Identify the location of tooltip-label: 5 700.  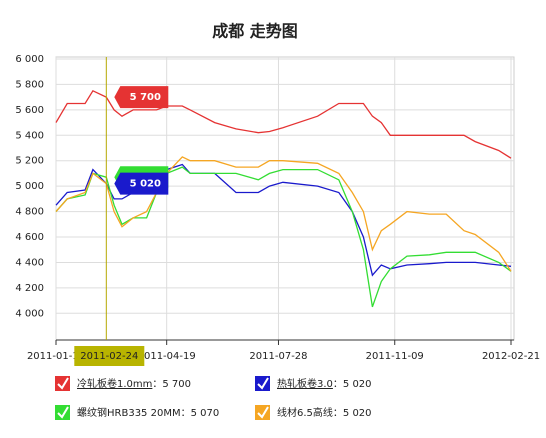
(145, 97).